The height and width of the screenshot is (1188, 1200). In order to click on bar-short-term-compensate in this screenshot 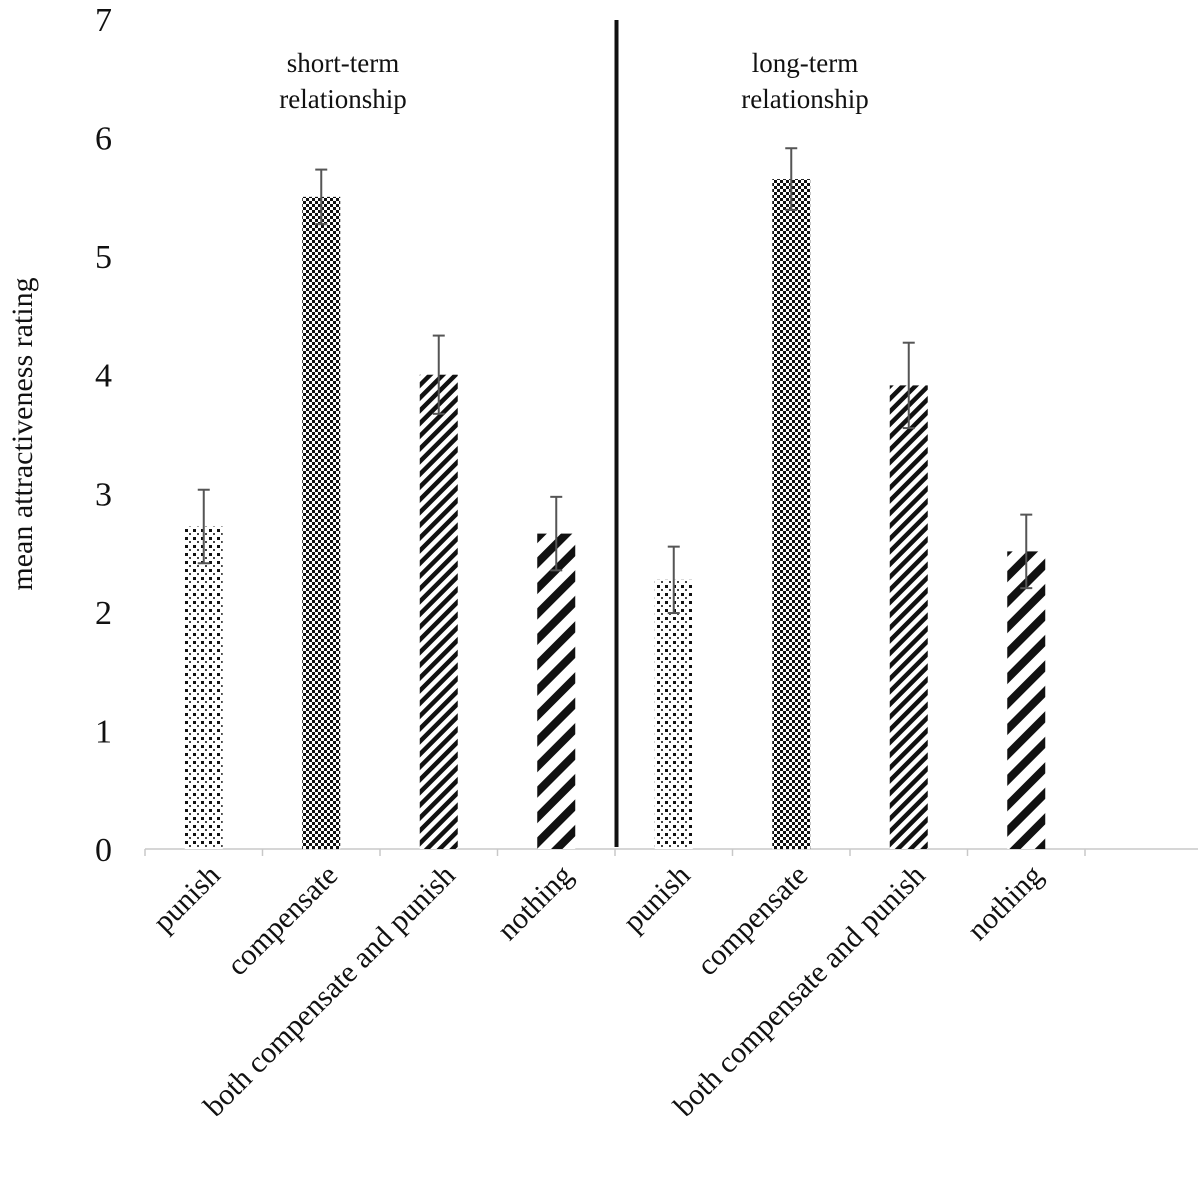, I will do `click(321, 522)`.